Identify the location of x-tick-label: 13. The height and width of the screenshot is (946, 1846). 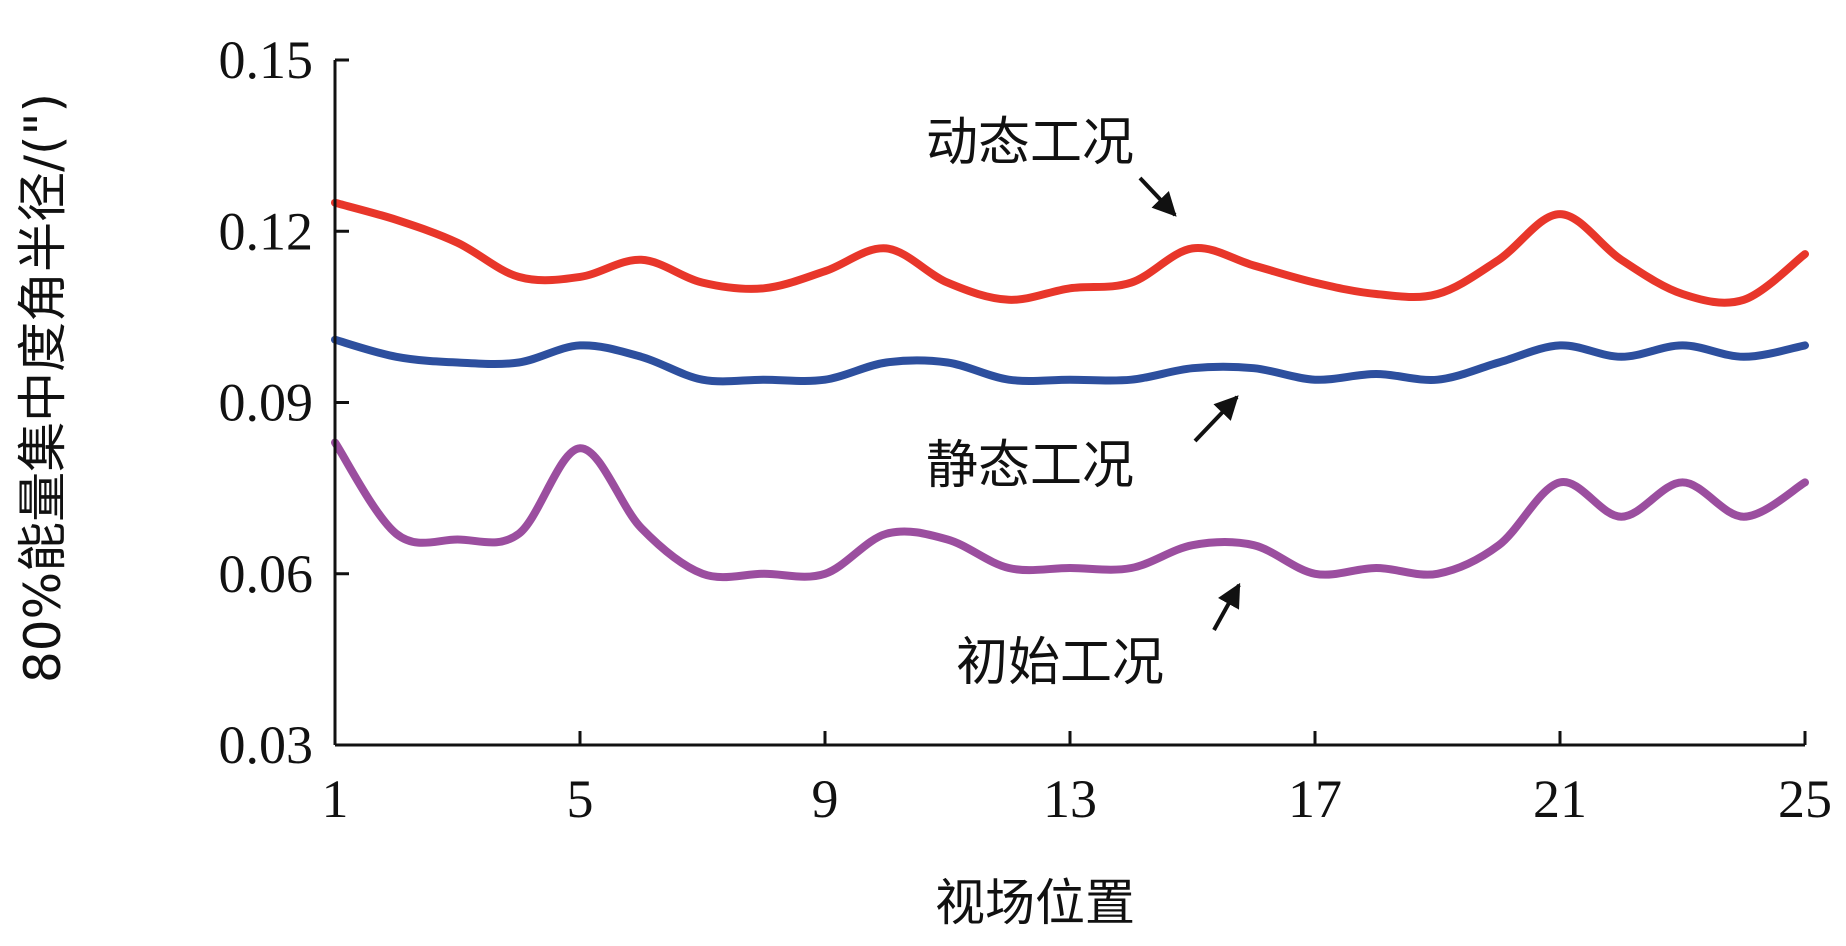
(1070, 799).